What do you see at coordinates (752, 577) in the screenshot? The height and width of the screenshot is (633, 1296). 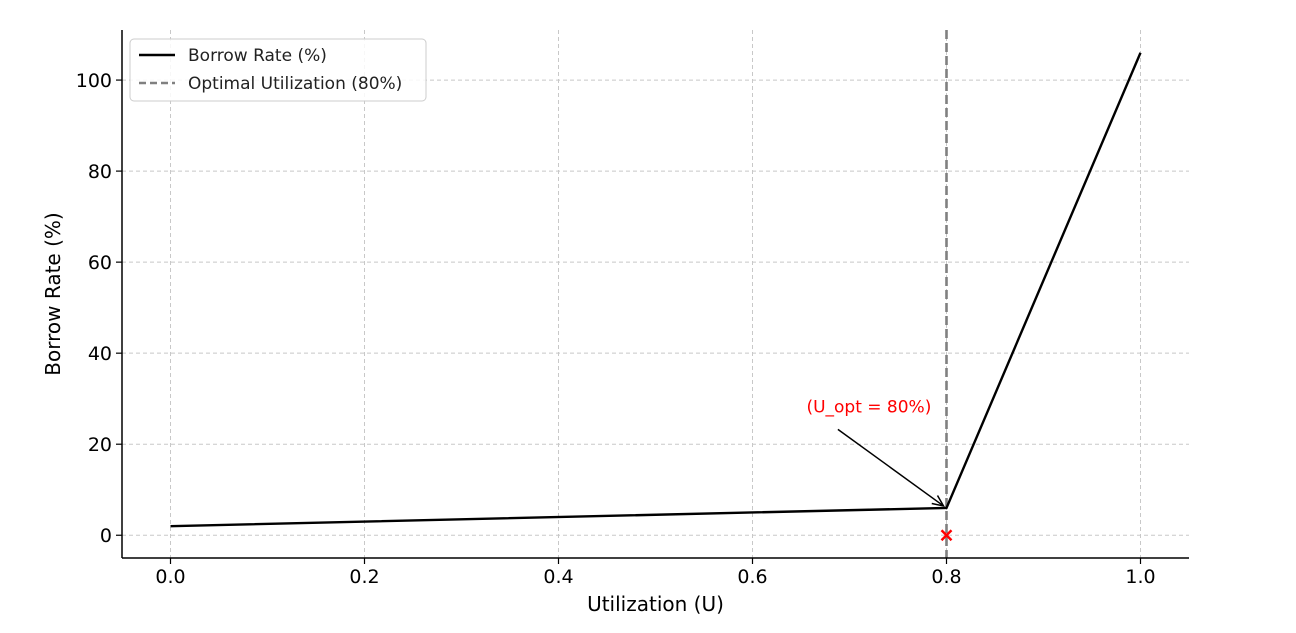 I see `x-tick-label: 0.6` at bounding box center [752, 577].